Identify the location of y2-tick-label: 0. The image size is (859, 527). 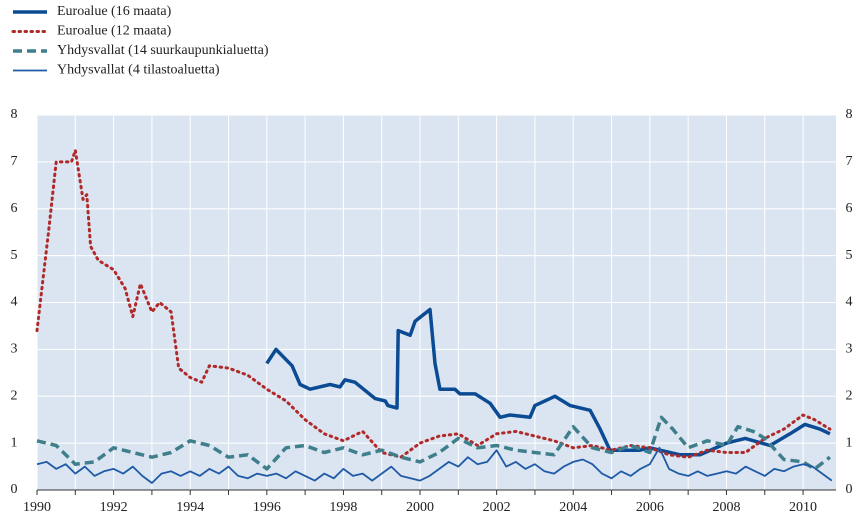
(849, 489).